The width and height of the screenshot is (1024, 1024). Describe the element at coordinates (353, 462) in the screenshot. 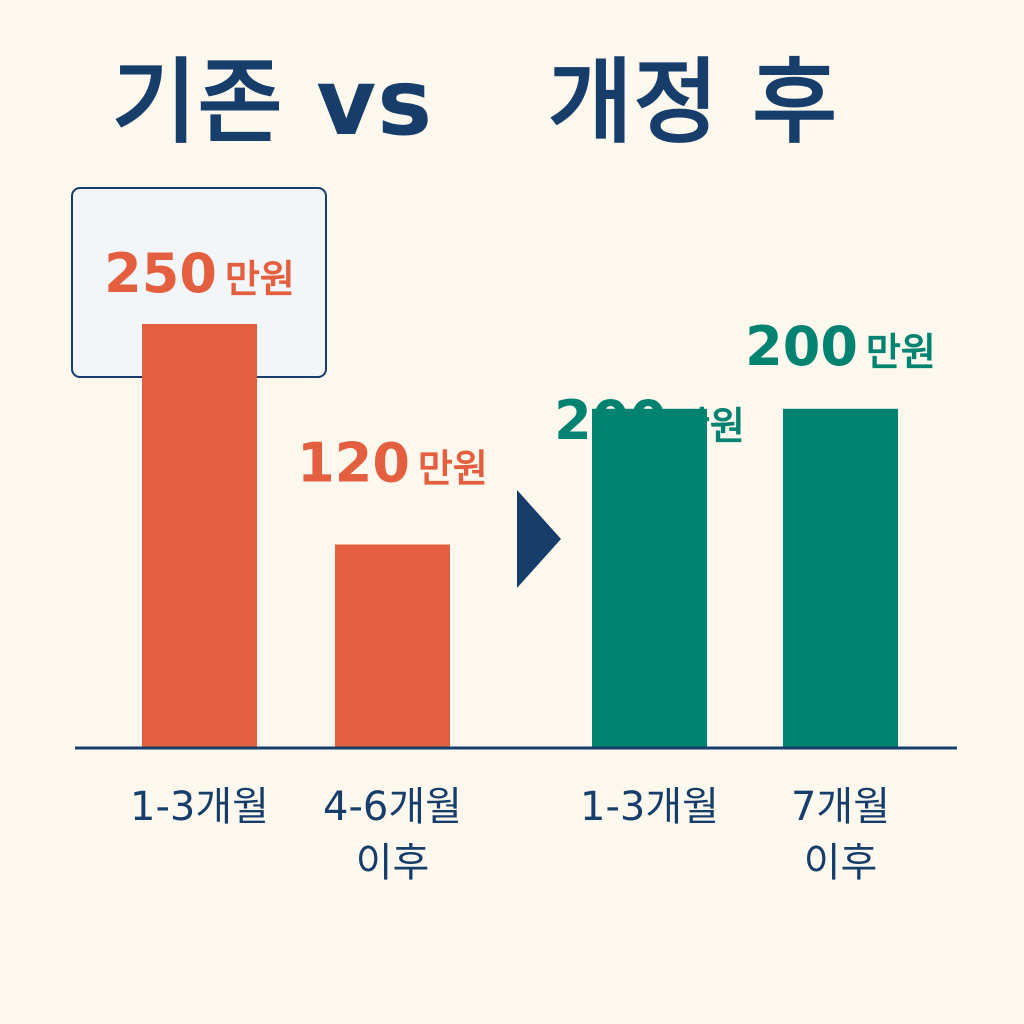

I see `value-number: 120` at that location.